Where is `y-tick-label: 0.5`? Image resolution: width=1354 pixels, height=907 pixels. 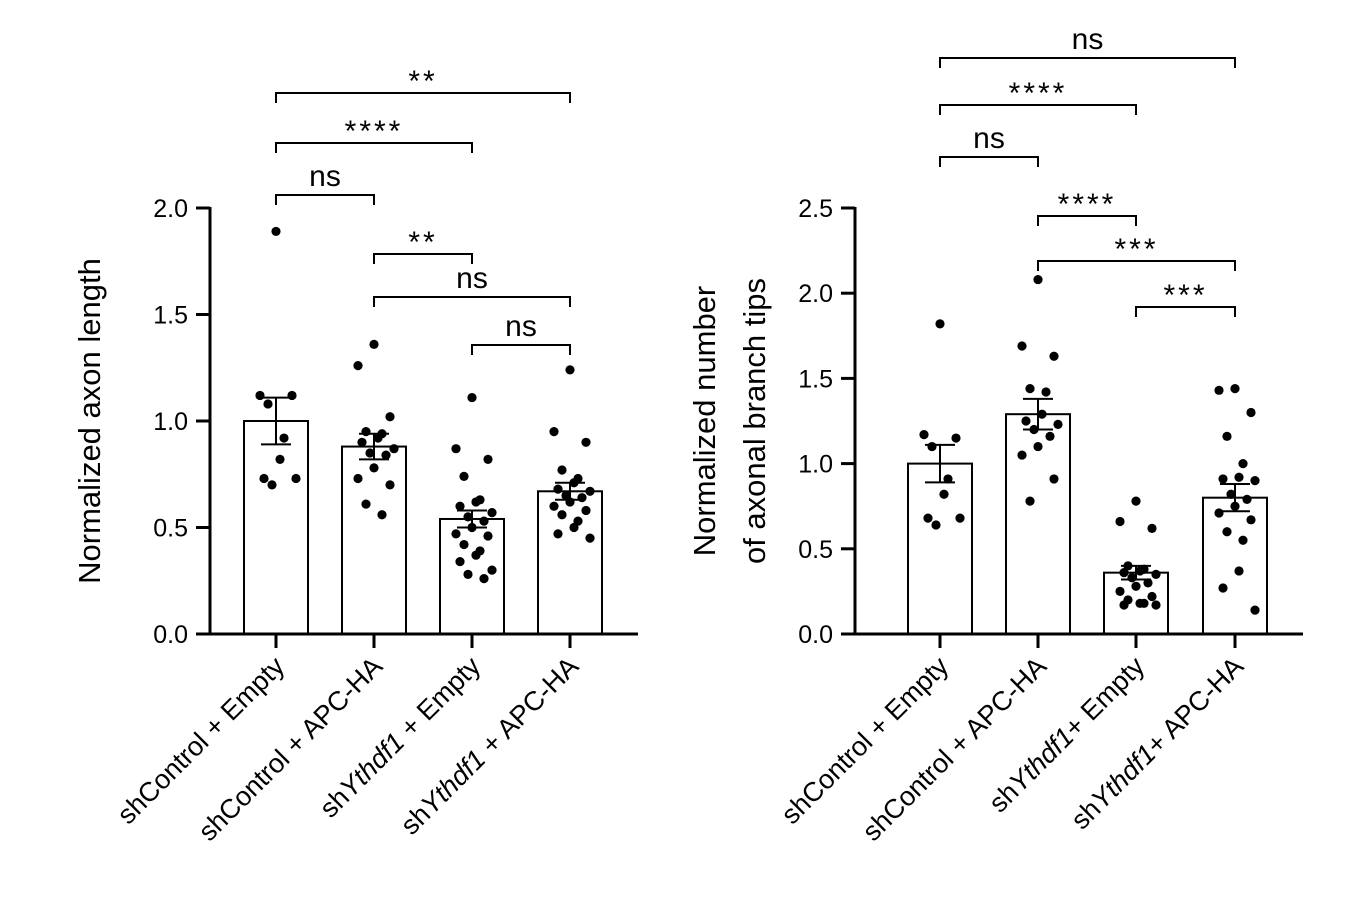 y-tick-label: 0.5 is located at coordinates (170, 529).